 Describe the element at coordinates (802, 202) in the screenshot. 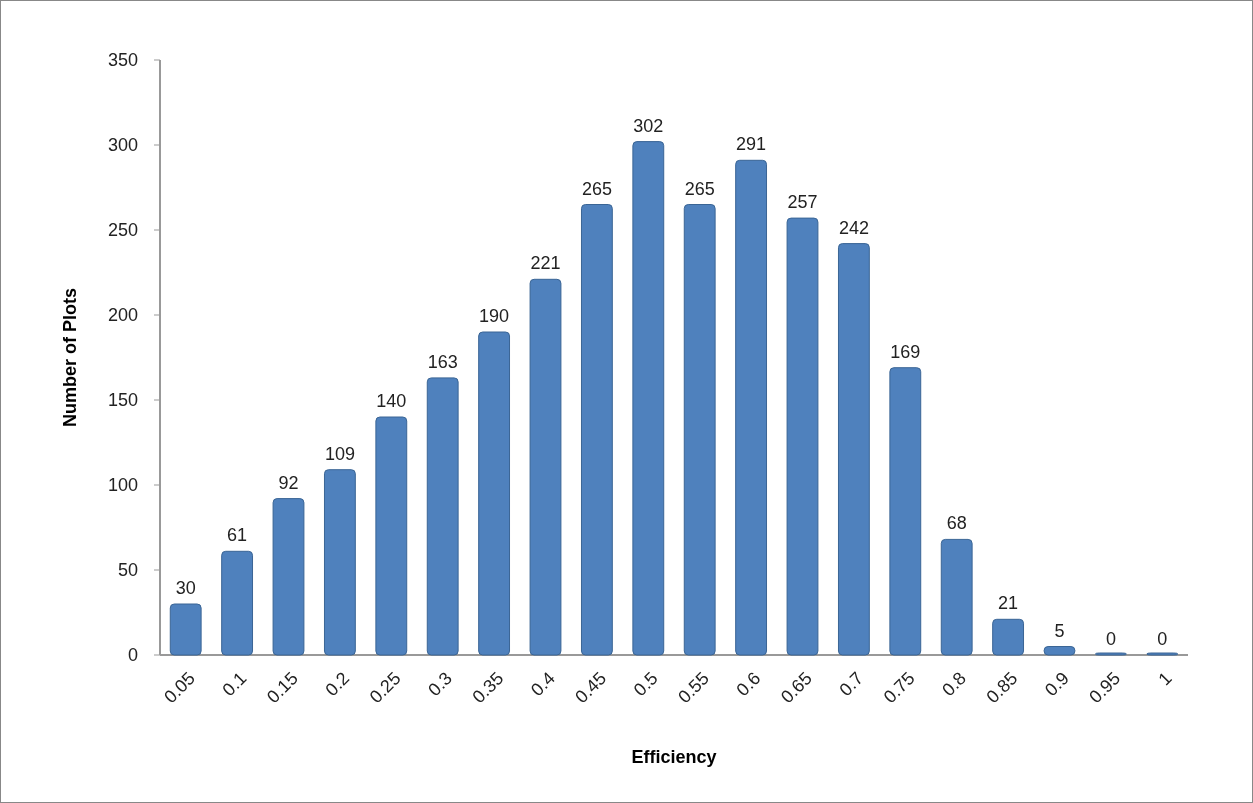

I see `data-label: 257` at that location.